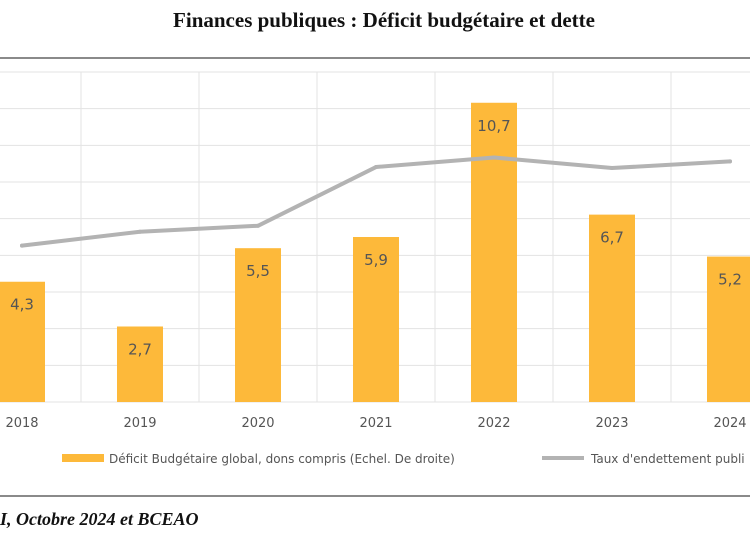 The image size is (750, 536). I want to click on legend-label-debt: Taux d'endettement publi, so click(667, 459).